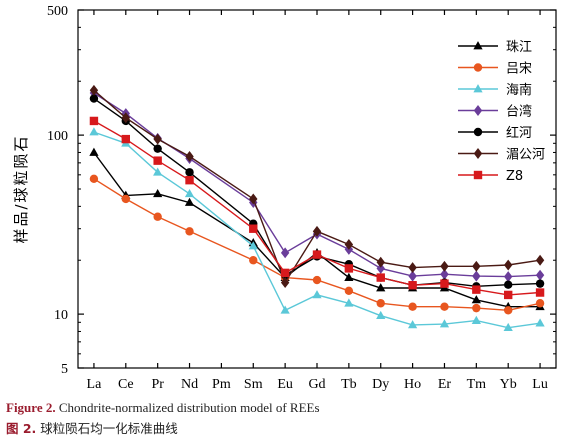  Describe the element at coordinates (380, 384) in the screenshot. I see `x-tick-label: Dy` at that location.